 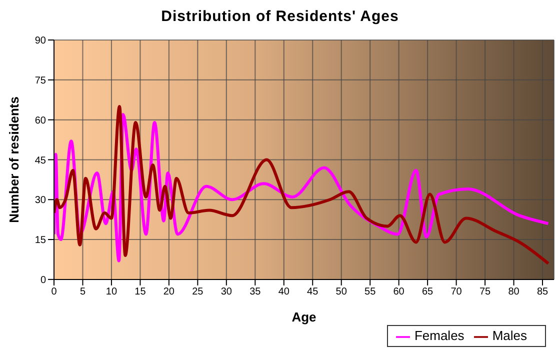 What do you see at coordinates (439, 336) in the screenshot?
I see `legend-label: Females` at bounding box center [439, 336].